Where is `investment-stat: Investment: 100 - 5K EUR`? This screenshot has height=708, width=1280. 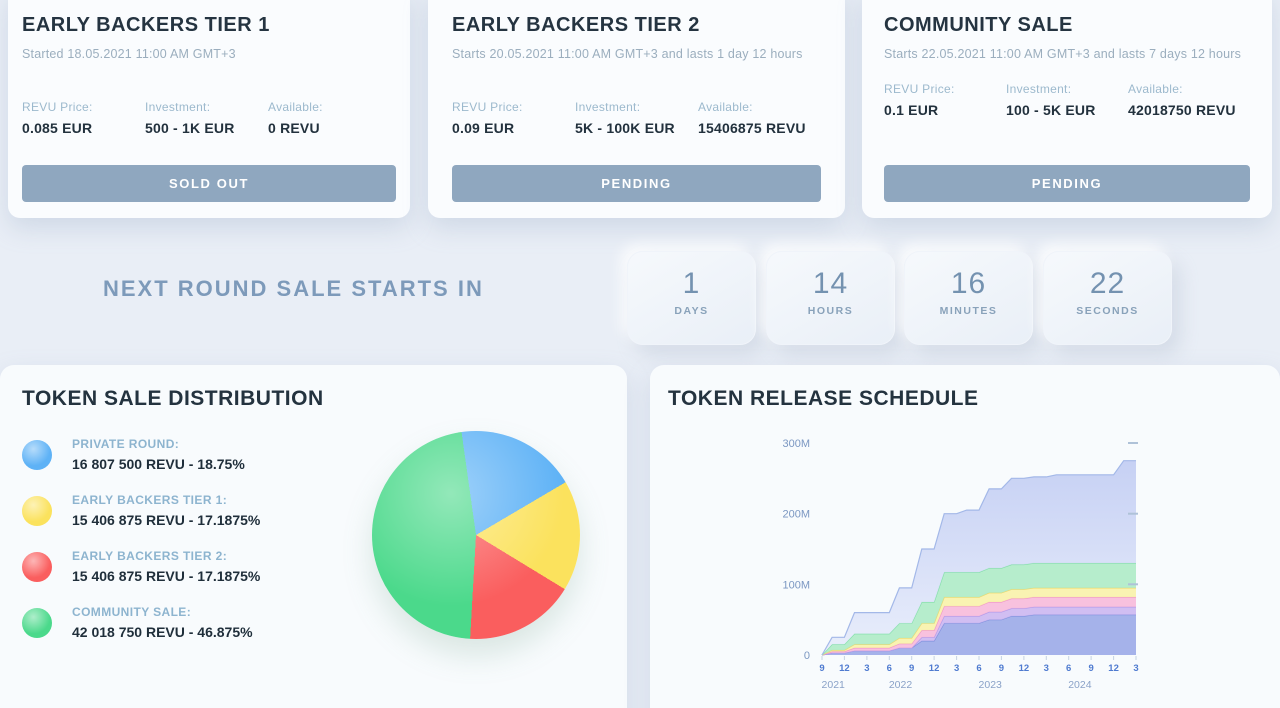 investment-stat: Investment: 100 - 5K EUR is located at coordinates (1067, 100).